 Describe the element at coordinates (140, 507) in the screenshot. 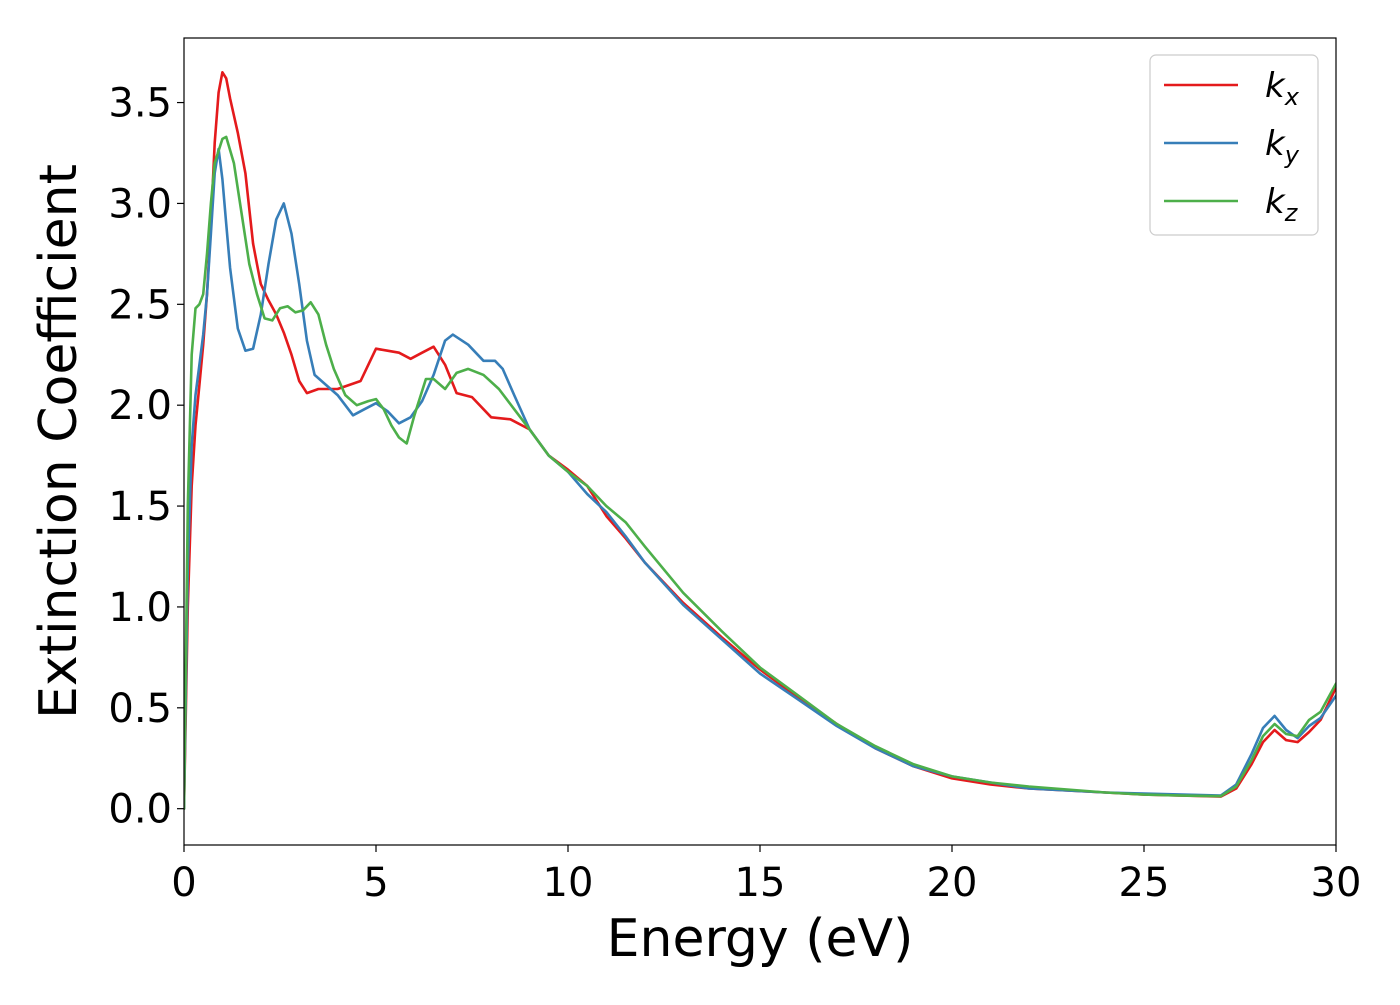

I see `y-tick-label: 1.5` at that location.